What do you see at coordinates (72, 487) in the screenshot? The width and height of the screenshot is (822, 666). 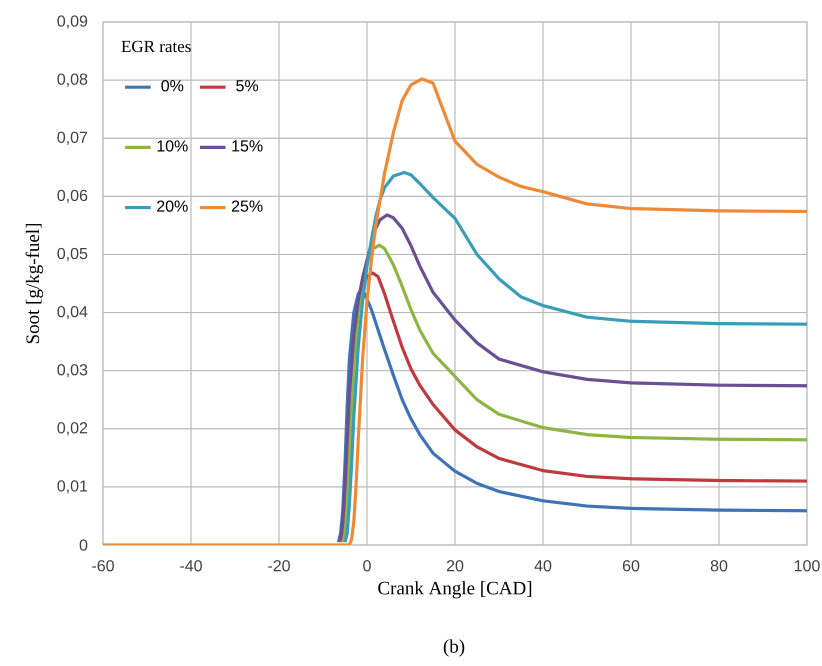 I see `y-tick-label: 0,01` at bounding box center [72, 487].